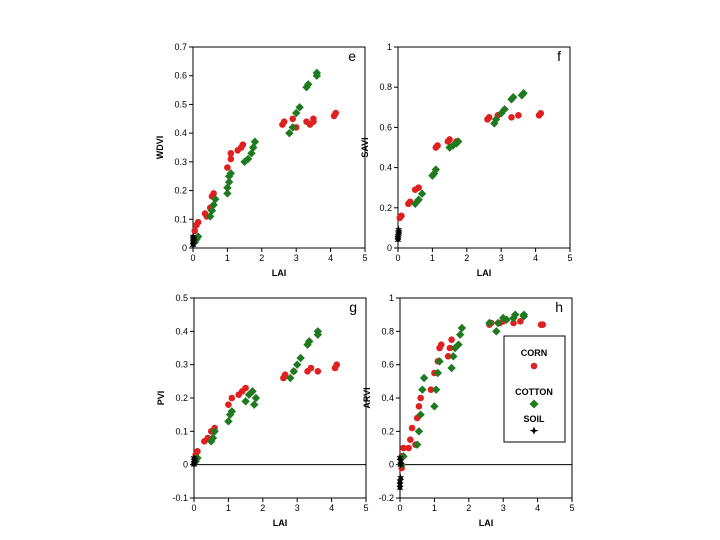  What do you see at coordinates (367, 397) in the screenshot?
I see `y-axis-label: ARVI` at bounding box center [367, 397].